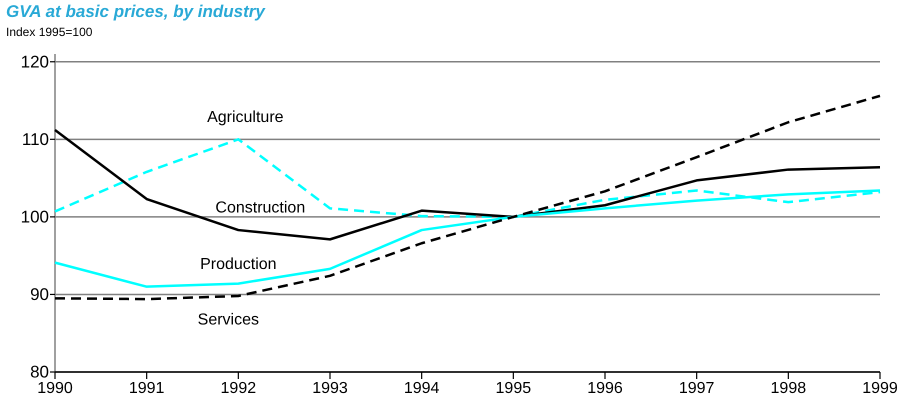 Image resolution: width=920 pixels, height=405 pixels. What do you see at coordinates (55, 388) in the screenshot?
I see `x-tick-label: 1990` at bounding box center [55, 388].